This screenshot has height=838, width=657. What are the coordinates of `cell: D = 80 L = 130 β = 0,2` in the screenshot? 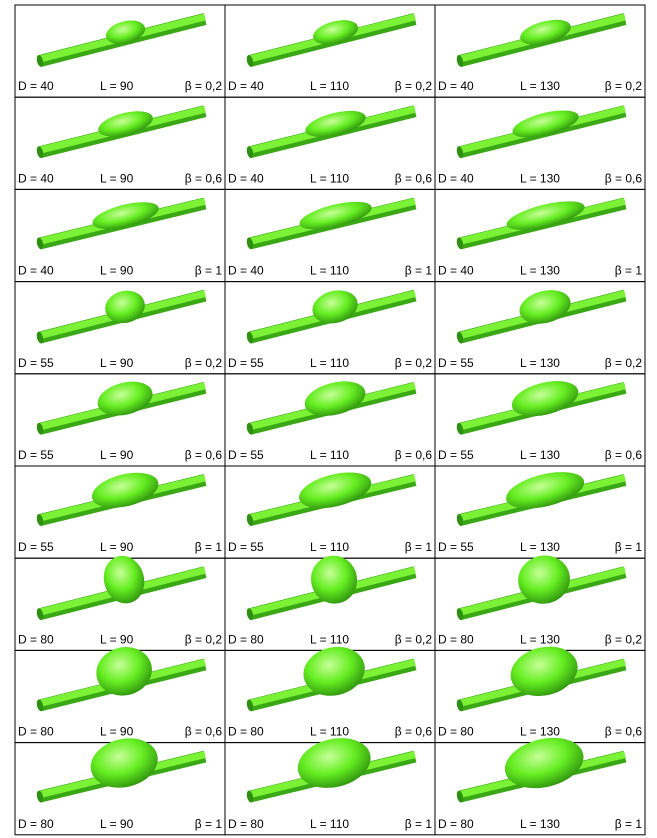 It's located at (540, 603).